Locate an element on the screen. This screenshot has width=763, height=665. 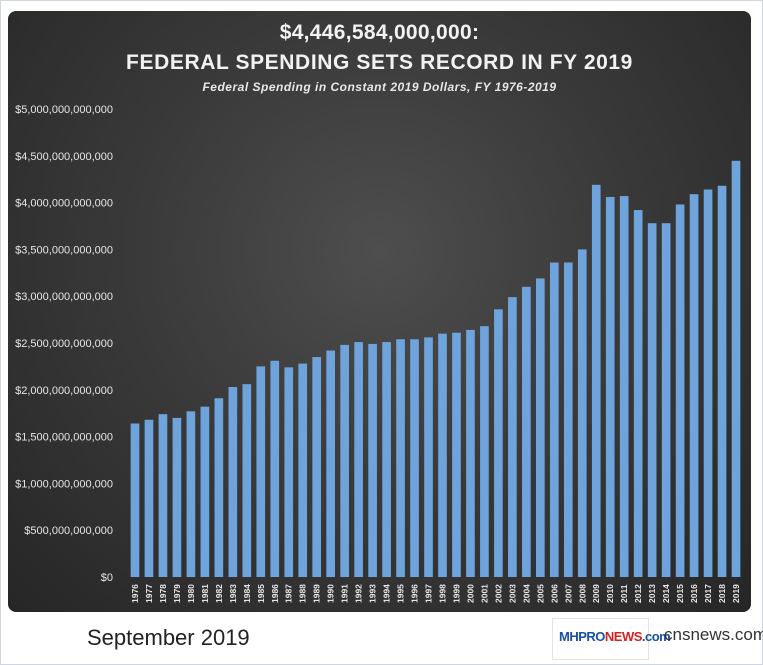
x-tick-label: 2012 is located at coordinates (638, 593).